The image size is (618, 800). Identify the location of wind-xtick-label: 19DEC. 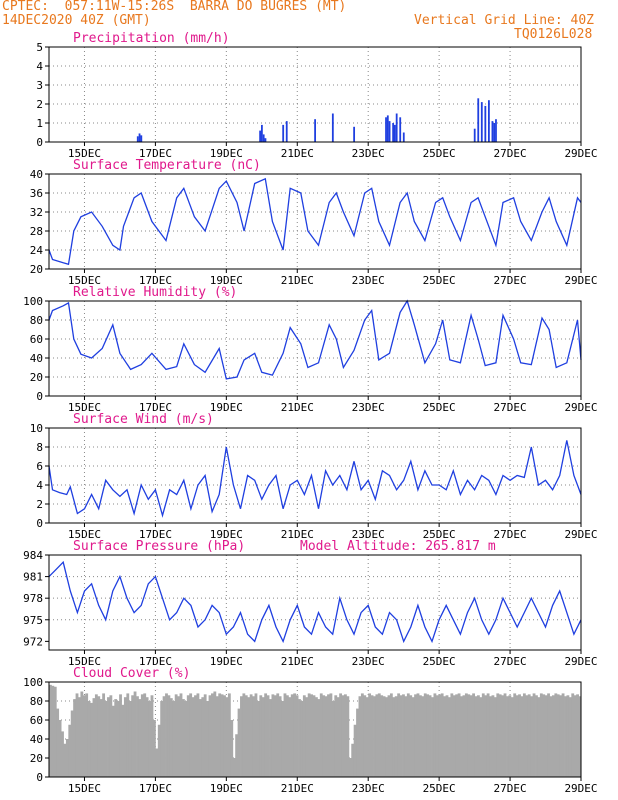
(226, 534).